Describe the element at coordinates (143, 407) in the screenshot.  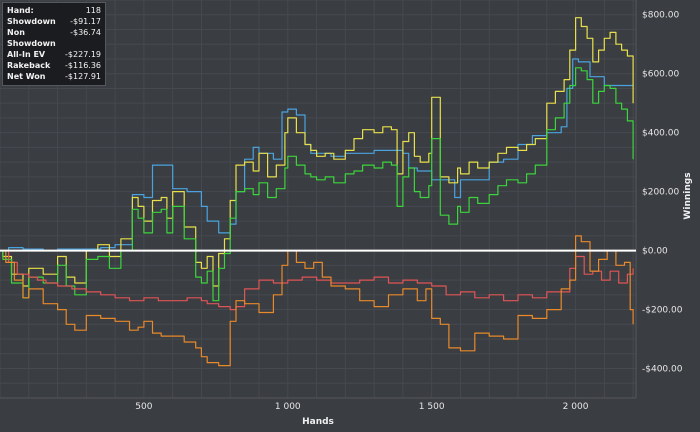
I see `x-tick-label: 500` at that location.